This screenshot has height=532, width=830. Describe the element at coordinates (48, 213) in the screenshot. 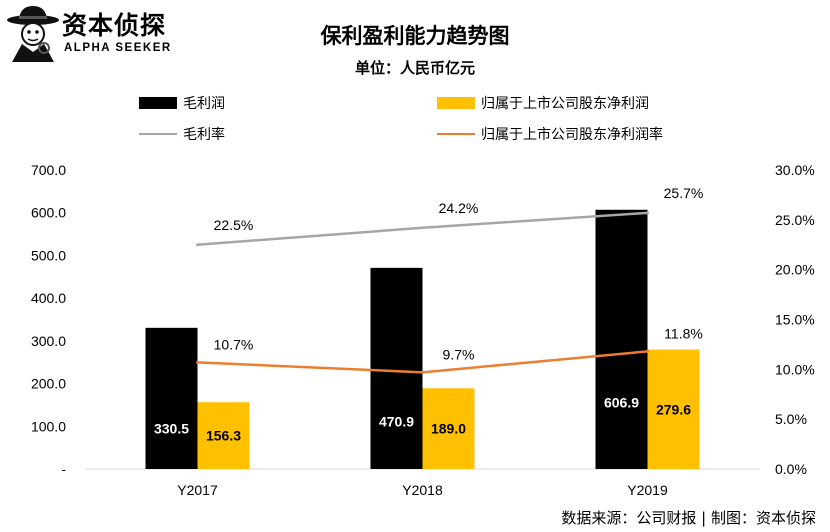

I see `y-left-tick-label: 600.0` at that location.